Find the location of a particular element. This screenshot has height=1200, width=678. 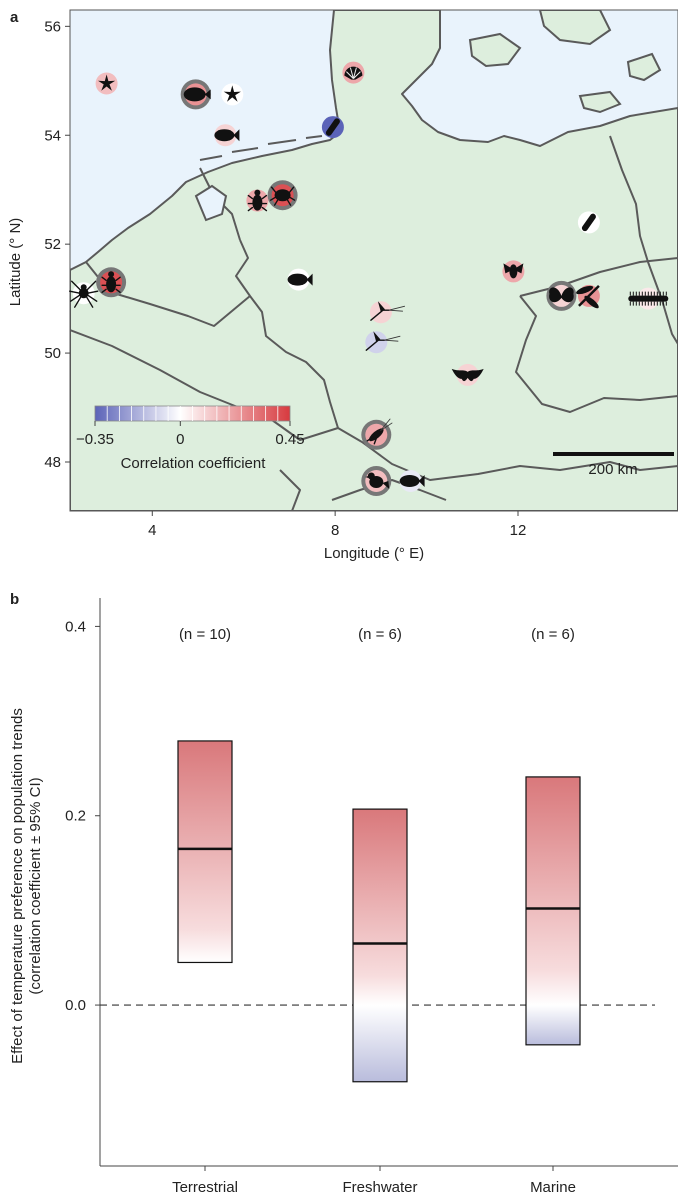

category-label: Marine is located at coordinates (553, 1187).